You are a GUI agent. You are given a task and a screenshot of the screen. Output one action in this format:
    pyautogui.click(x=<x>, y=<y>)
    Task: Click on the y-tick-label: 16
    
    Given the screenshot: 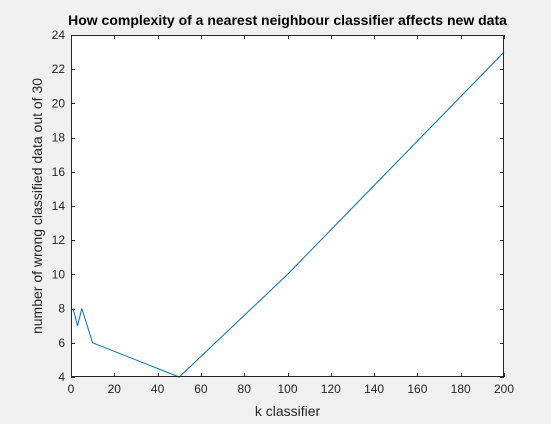 What is the action you would take?
    pyautogui.click(x=59, y=172)
    